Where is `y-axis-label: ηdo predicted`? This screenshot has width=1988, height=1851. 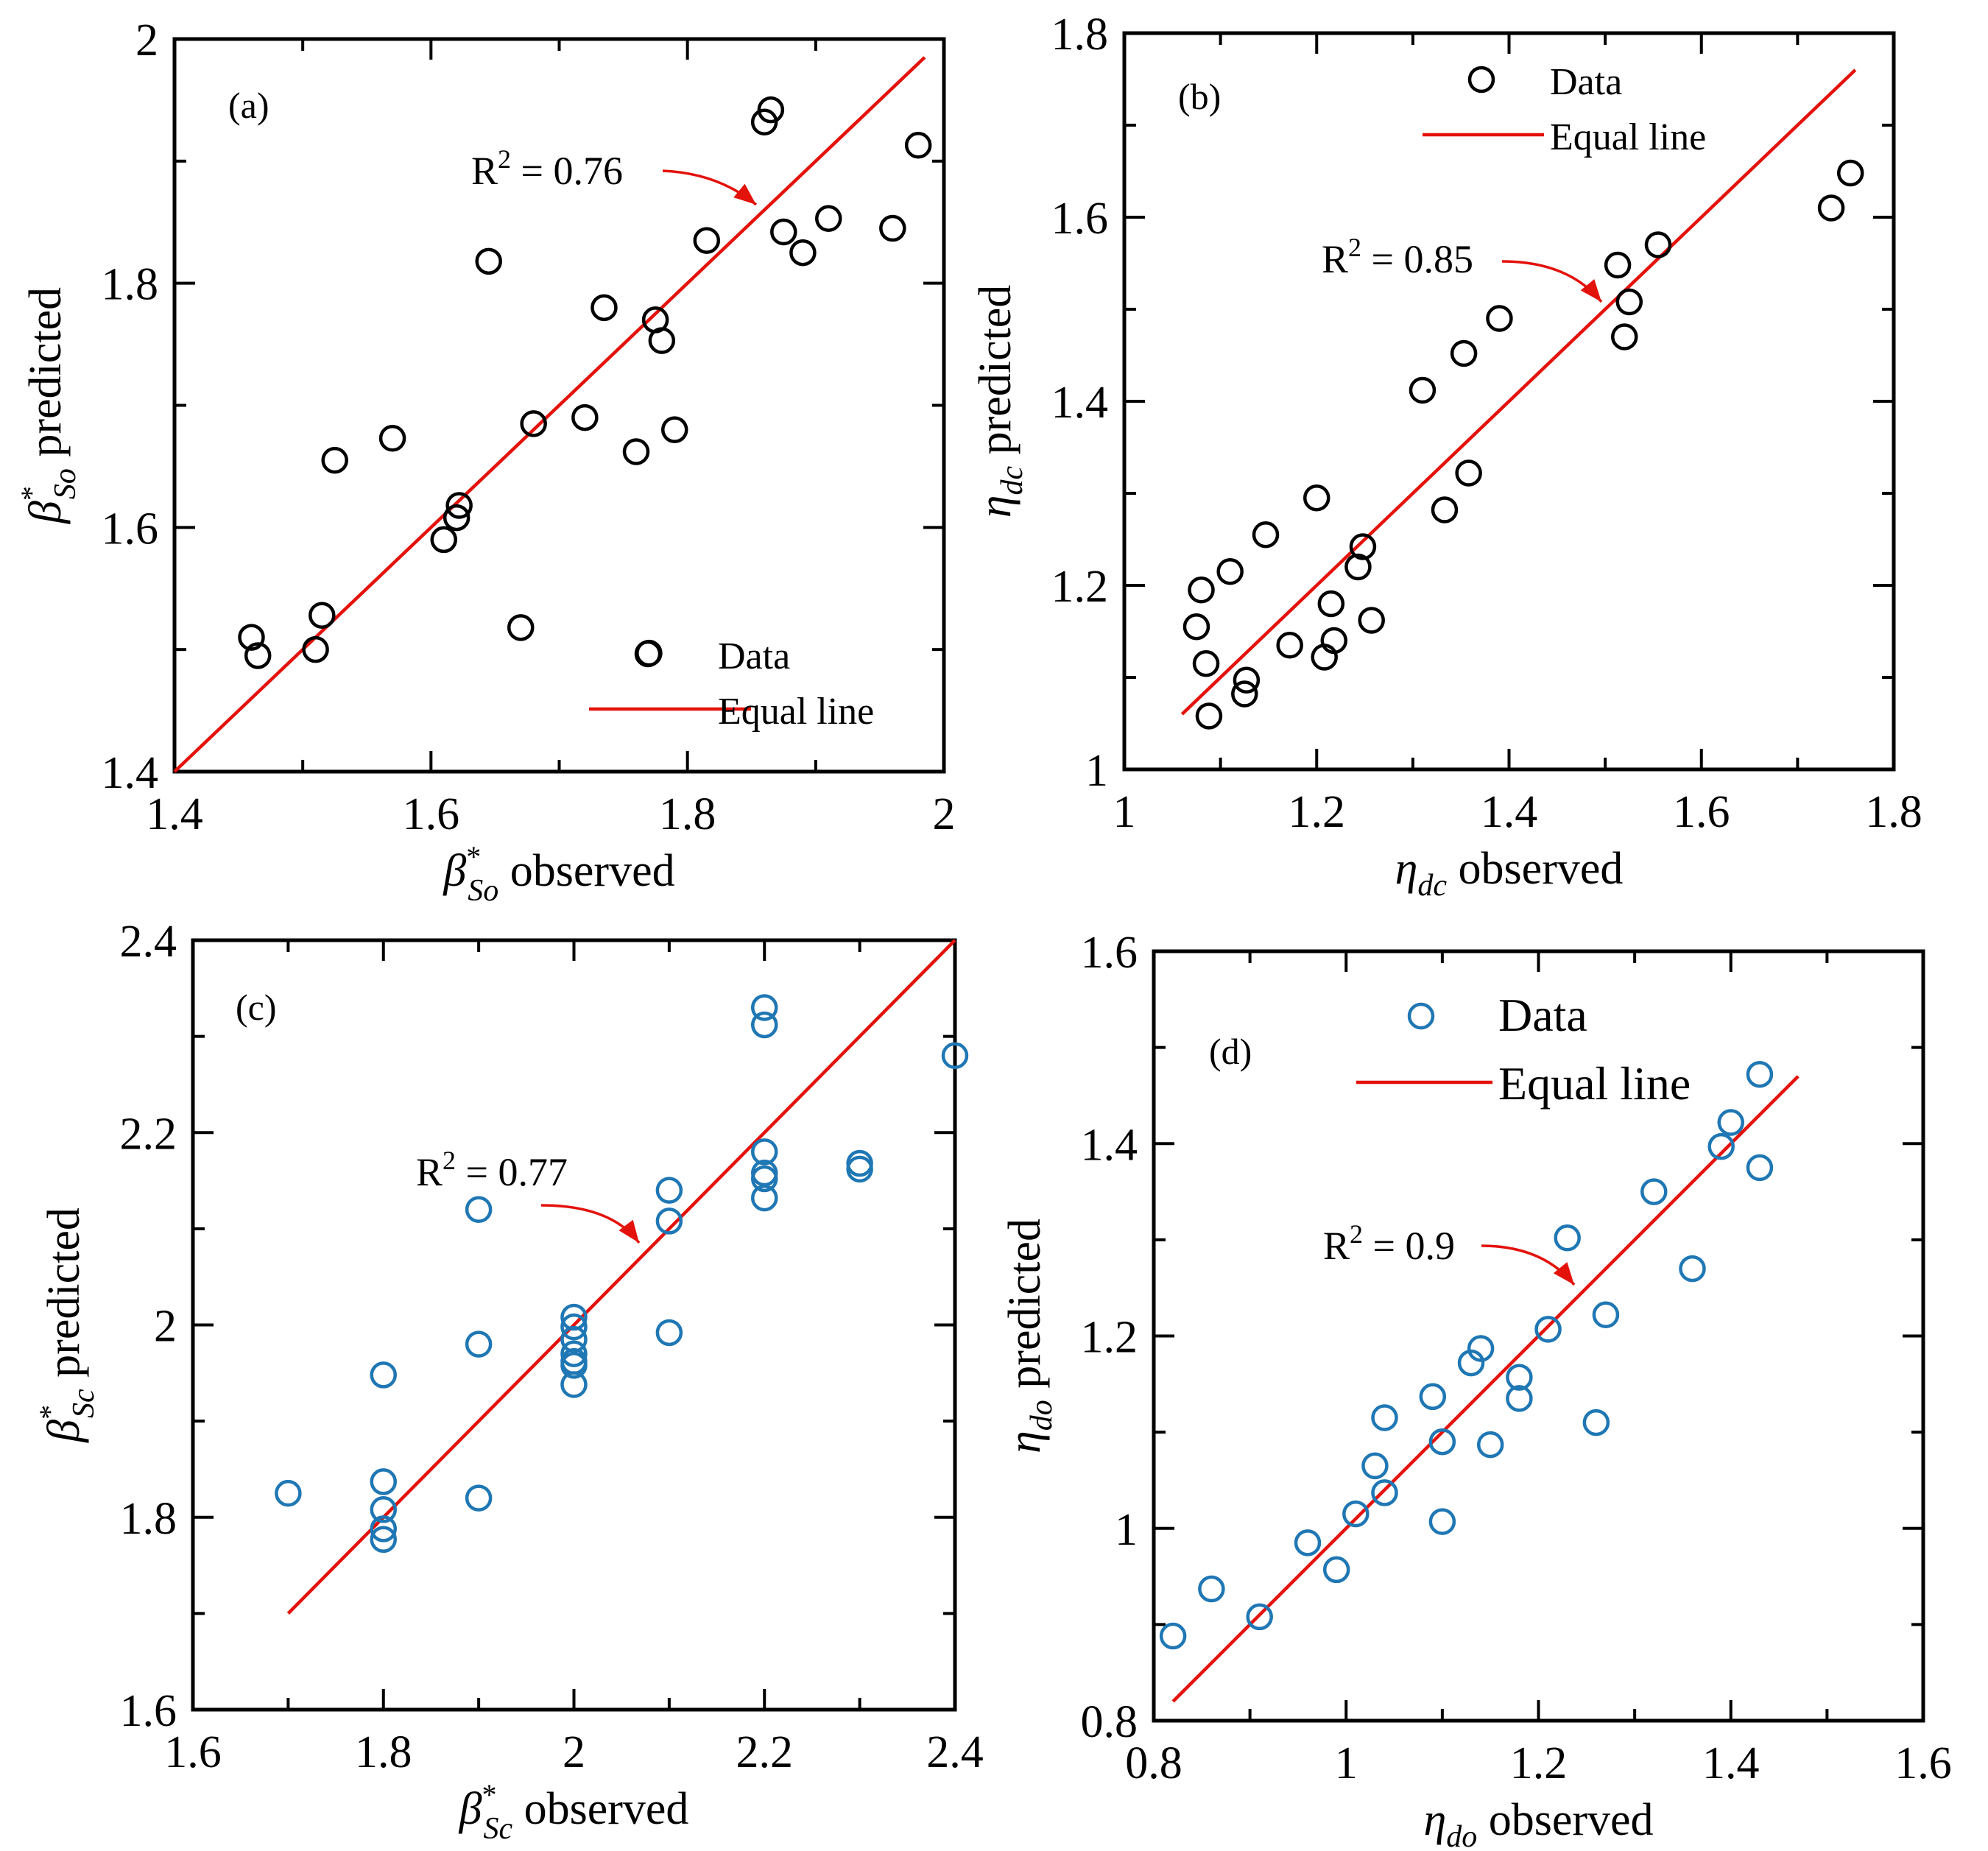 y-axis-label: ηdo predicted is located at coordinates (1029, 1336).